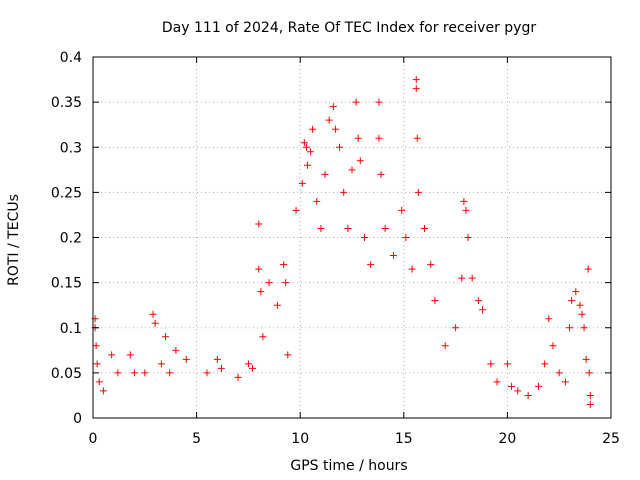 The height and width of the screenshot is (480, 640). What do you see at coordinates (404, 439) in the screenshot?
I see `x-tick-label: 15` at bounding box center [404, 439].